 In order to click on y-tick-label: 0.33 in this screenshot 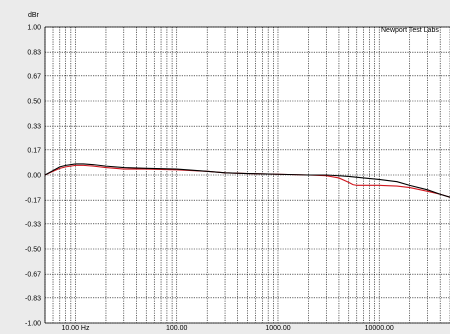, I will do `click(34, 127)`.